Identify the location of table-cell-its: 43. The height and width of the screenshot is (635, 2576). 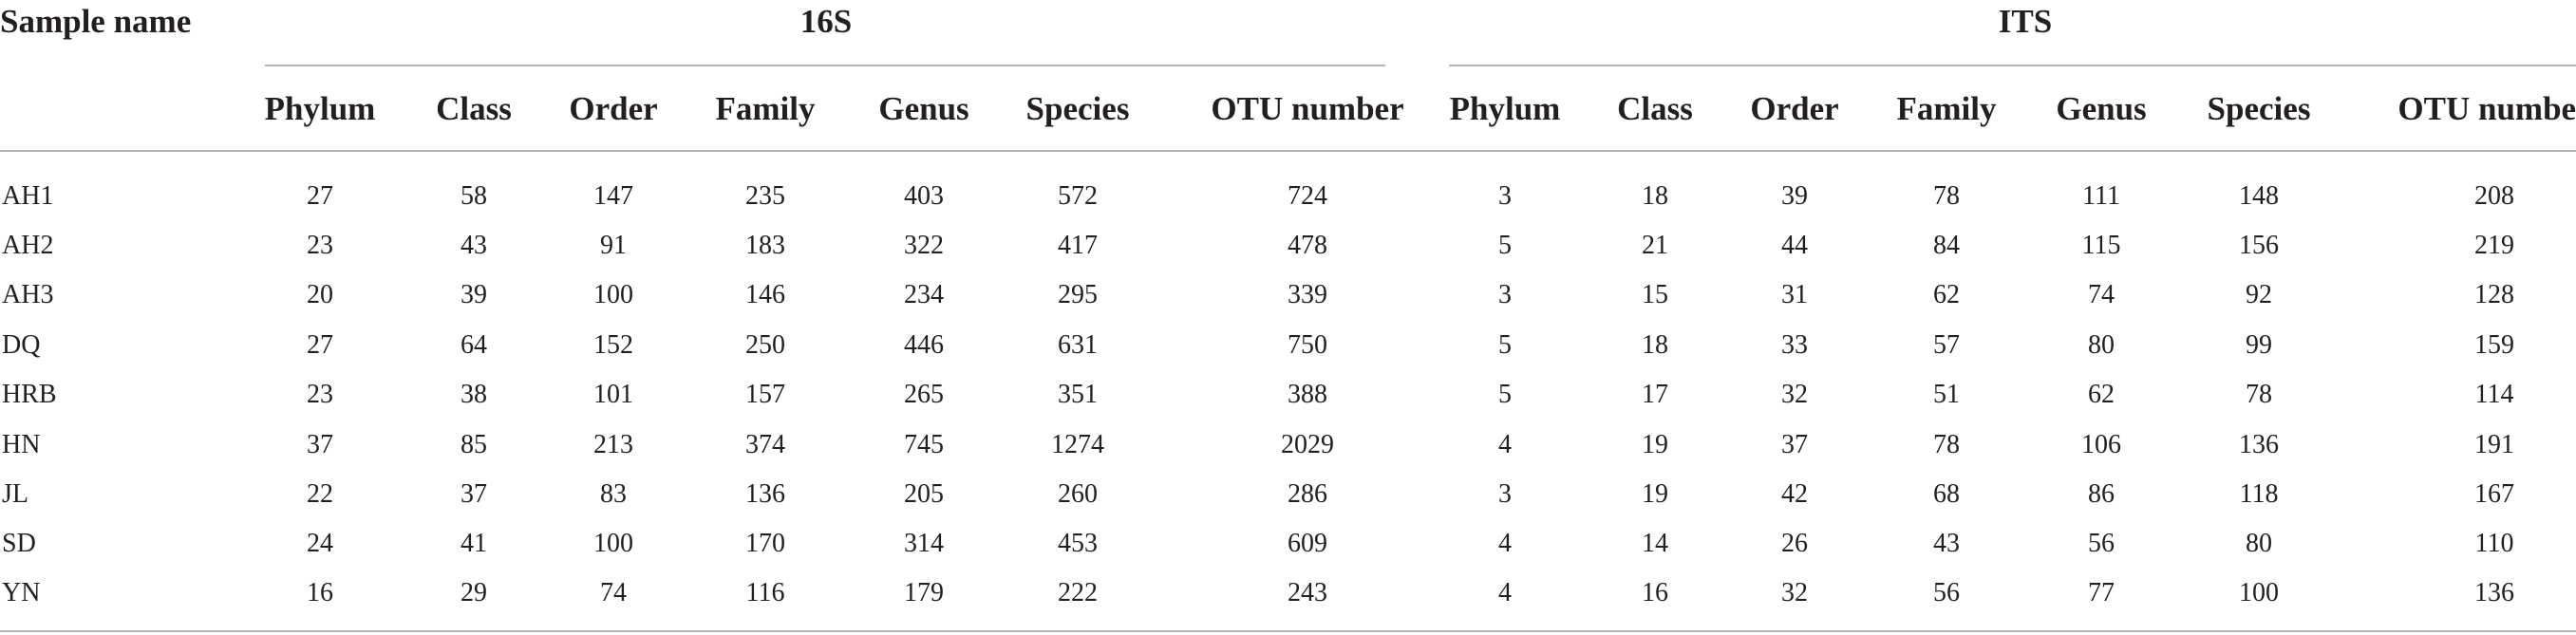
(1946, 543).